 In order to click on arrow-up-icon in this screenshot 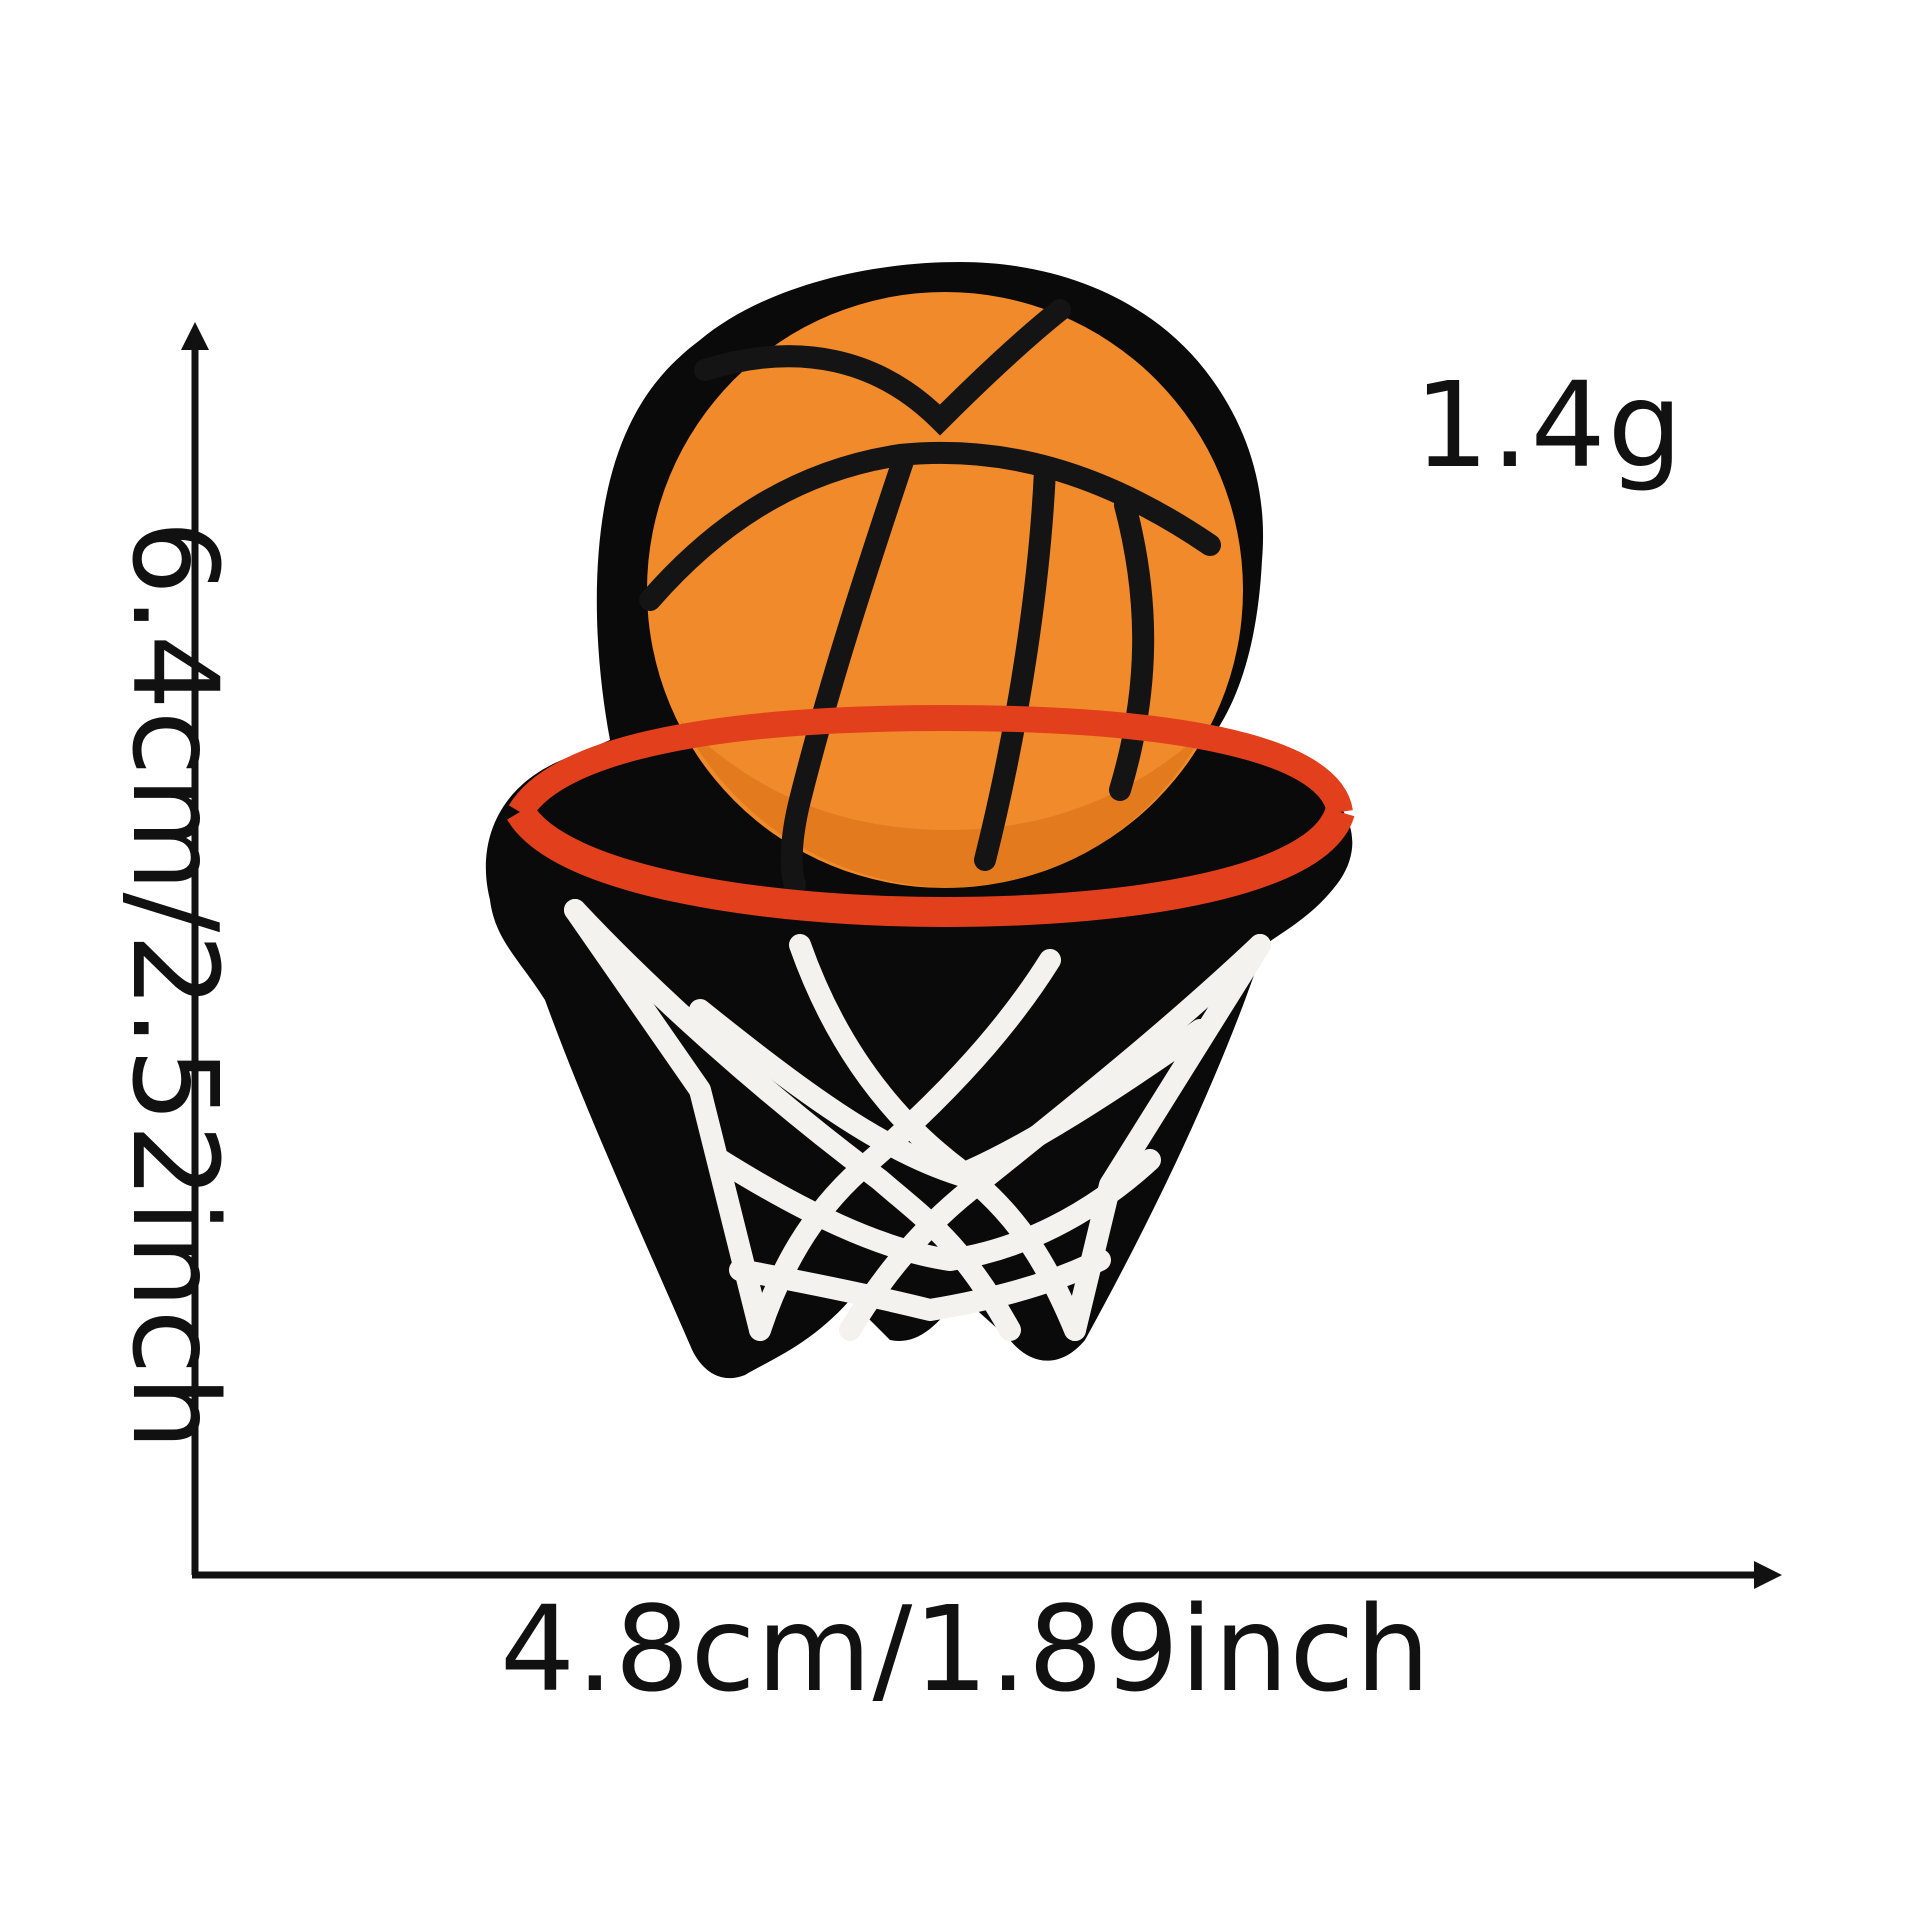, I will do `click(195, 336)`.